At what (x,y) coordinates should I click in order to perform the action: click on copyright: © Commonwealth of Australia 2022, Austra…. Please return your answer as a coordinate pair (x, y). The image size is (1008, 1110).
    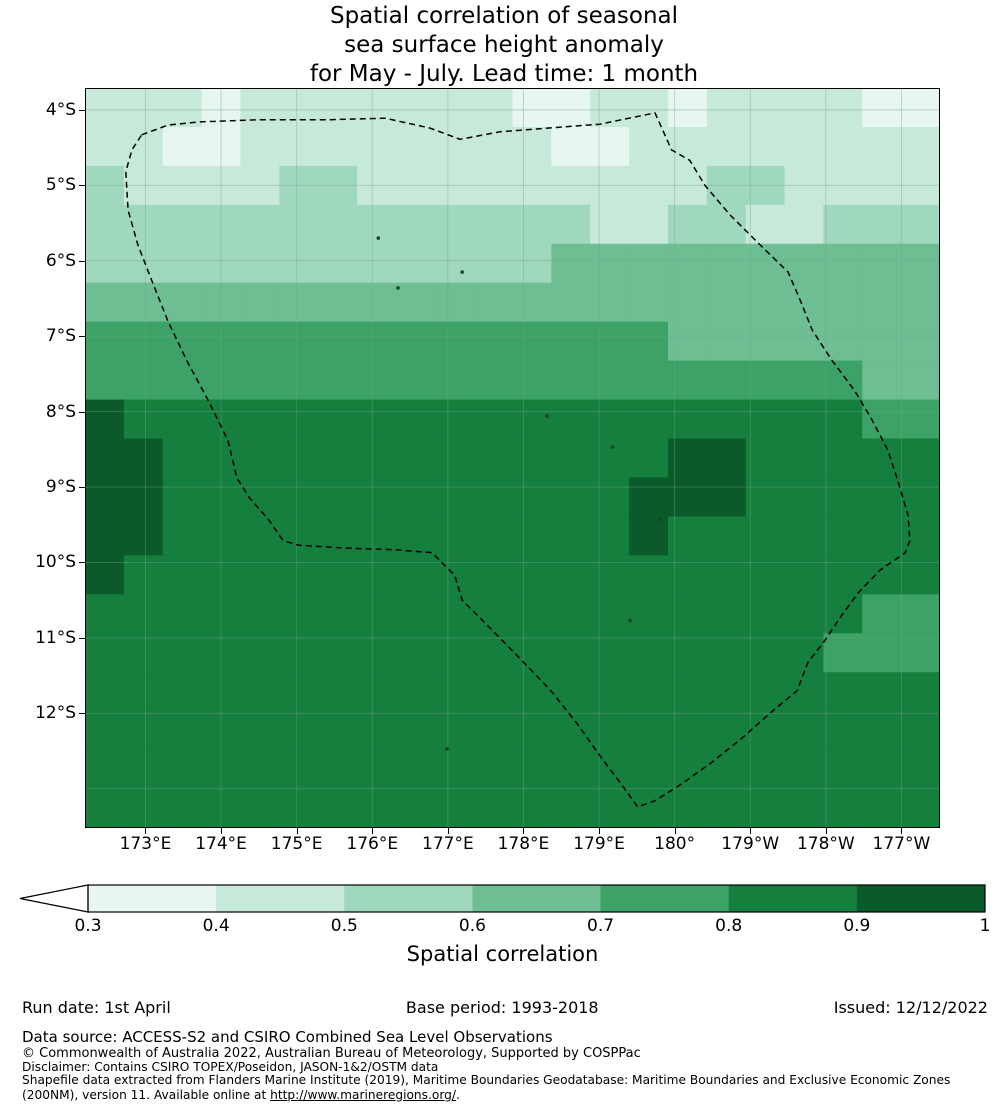
    Looking at the image, I should click on (331, 1053).